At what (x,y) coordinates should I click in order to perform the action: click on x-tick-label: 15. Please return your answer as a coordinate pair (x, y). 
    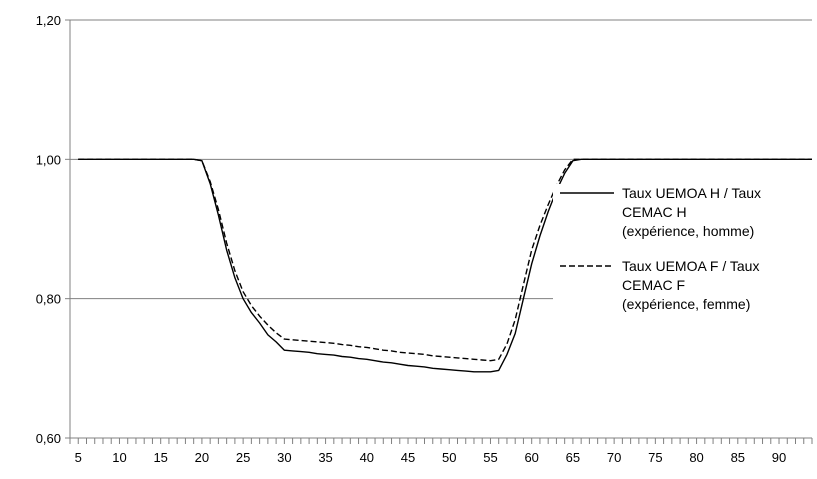
    Looking at the image, I should click on (160, 457).